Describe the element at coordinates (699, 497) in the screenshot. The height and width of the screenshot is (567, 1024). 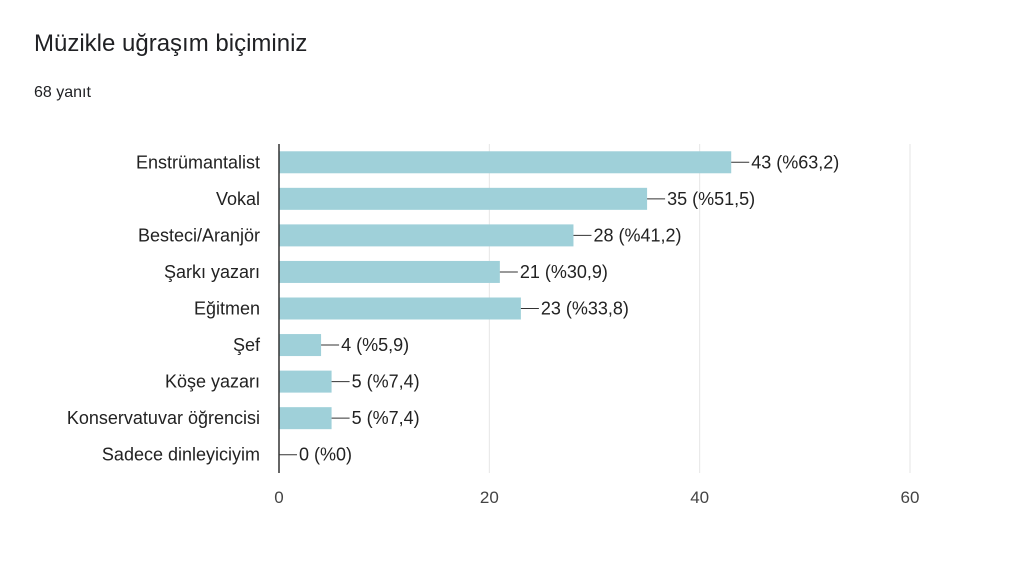
I see `x-tick-label: 40` at that location.